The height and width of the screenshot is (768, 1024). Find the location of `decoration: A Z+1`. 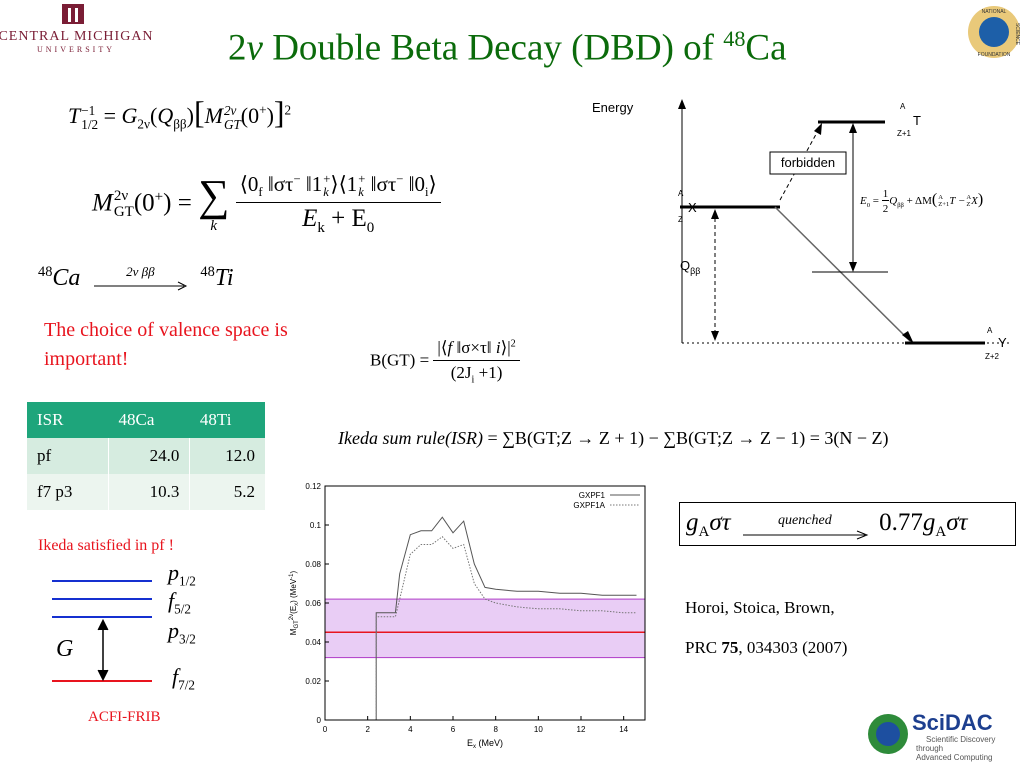

decoration: A Z+1 is located at coordinates (944, 201).